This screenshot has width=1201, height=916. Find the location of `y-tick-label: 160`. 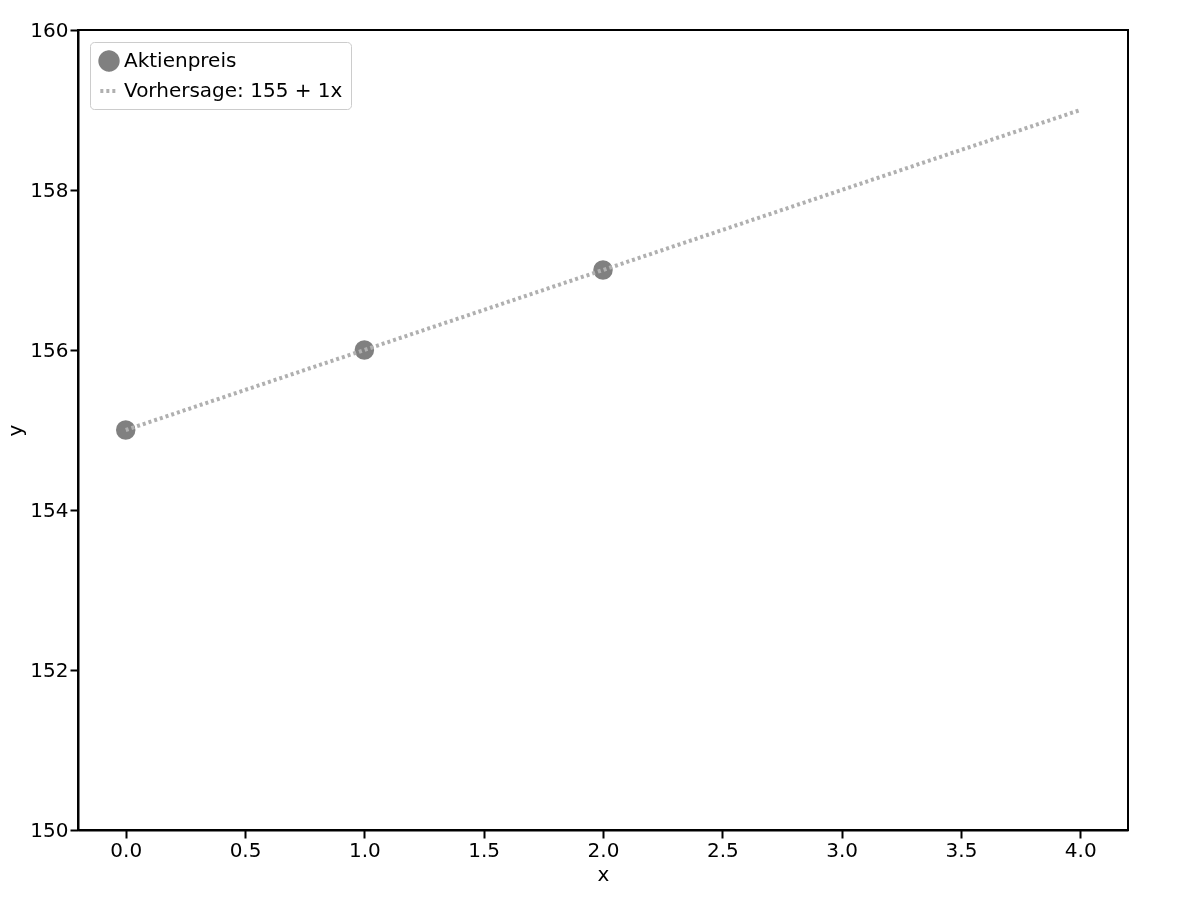

y-tick-label: 160 is located at coordinates (49, 29).